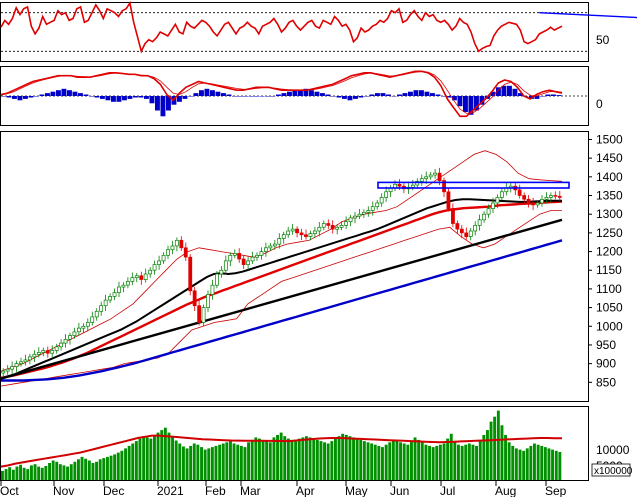  What do you see at coordinates (63, 490) in the screenshot?
I see `x-label-nov: Nov` at bounding box center [63, 490].